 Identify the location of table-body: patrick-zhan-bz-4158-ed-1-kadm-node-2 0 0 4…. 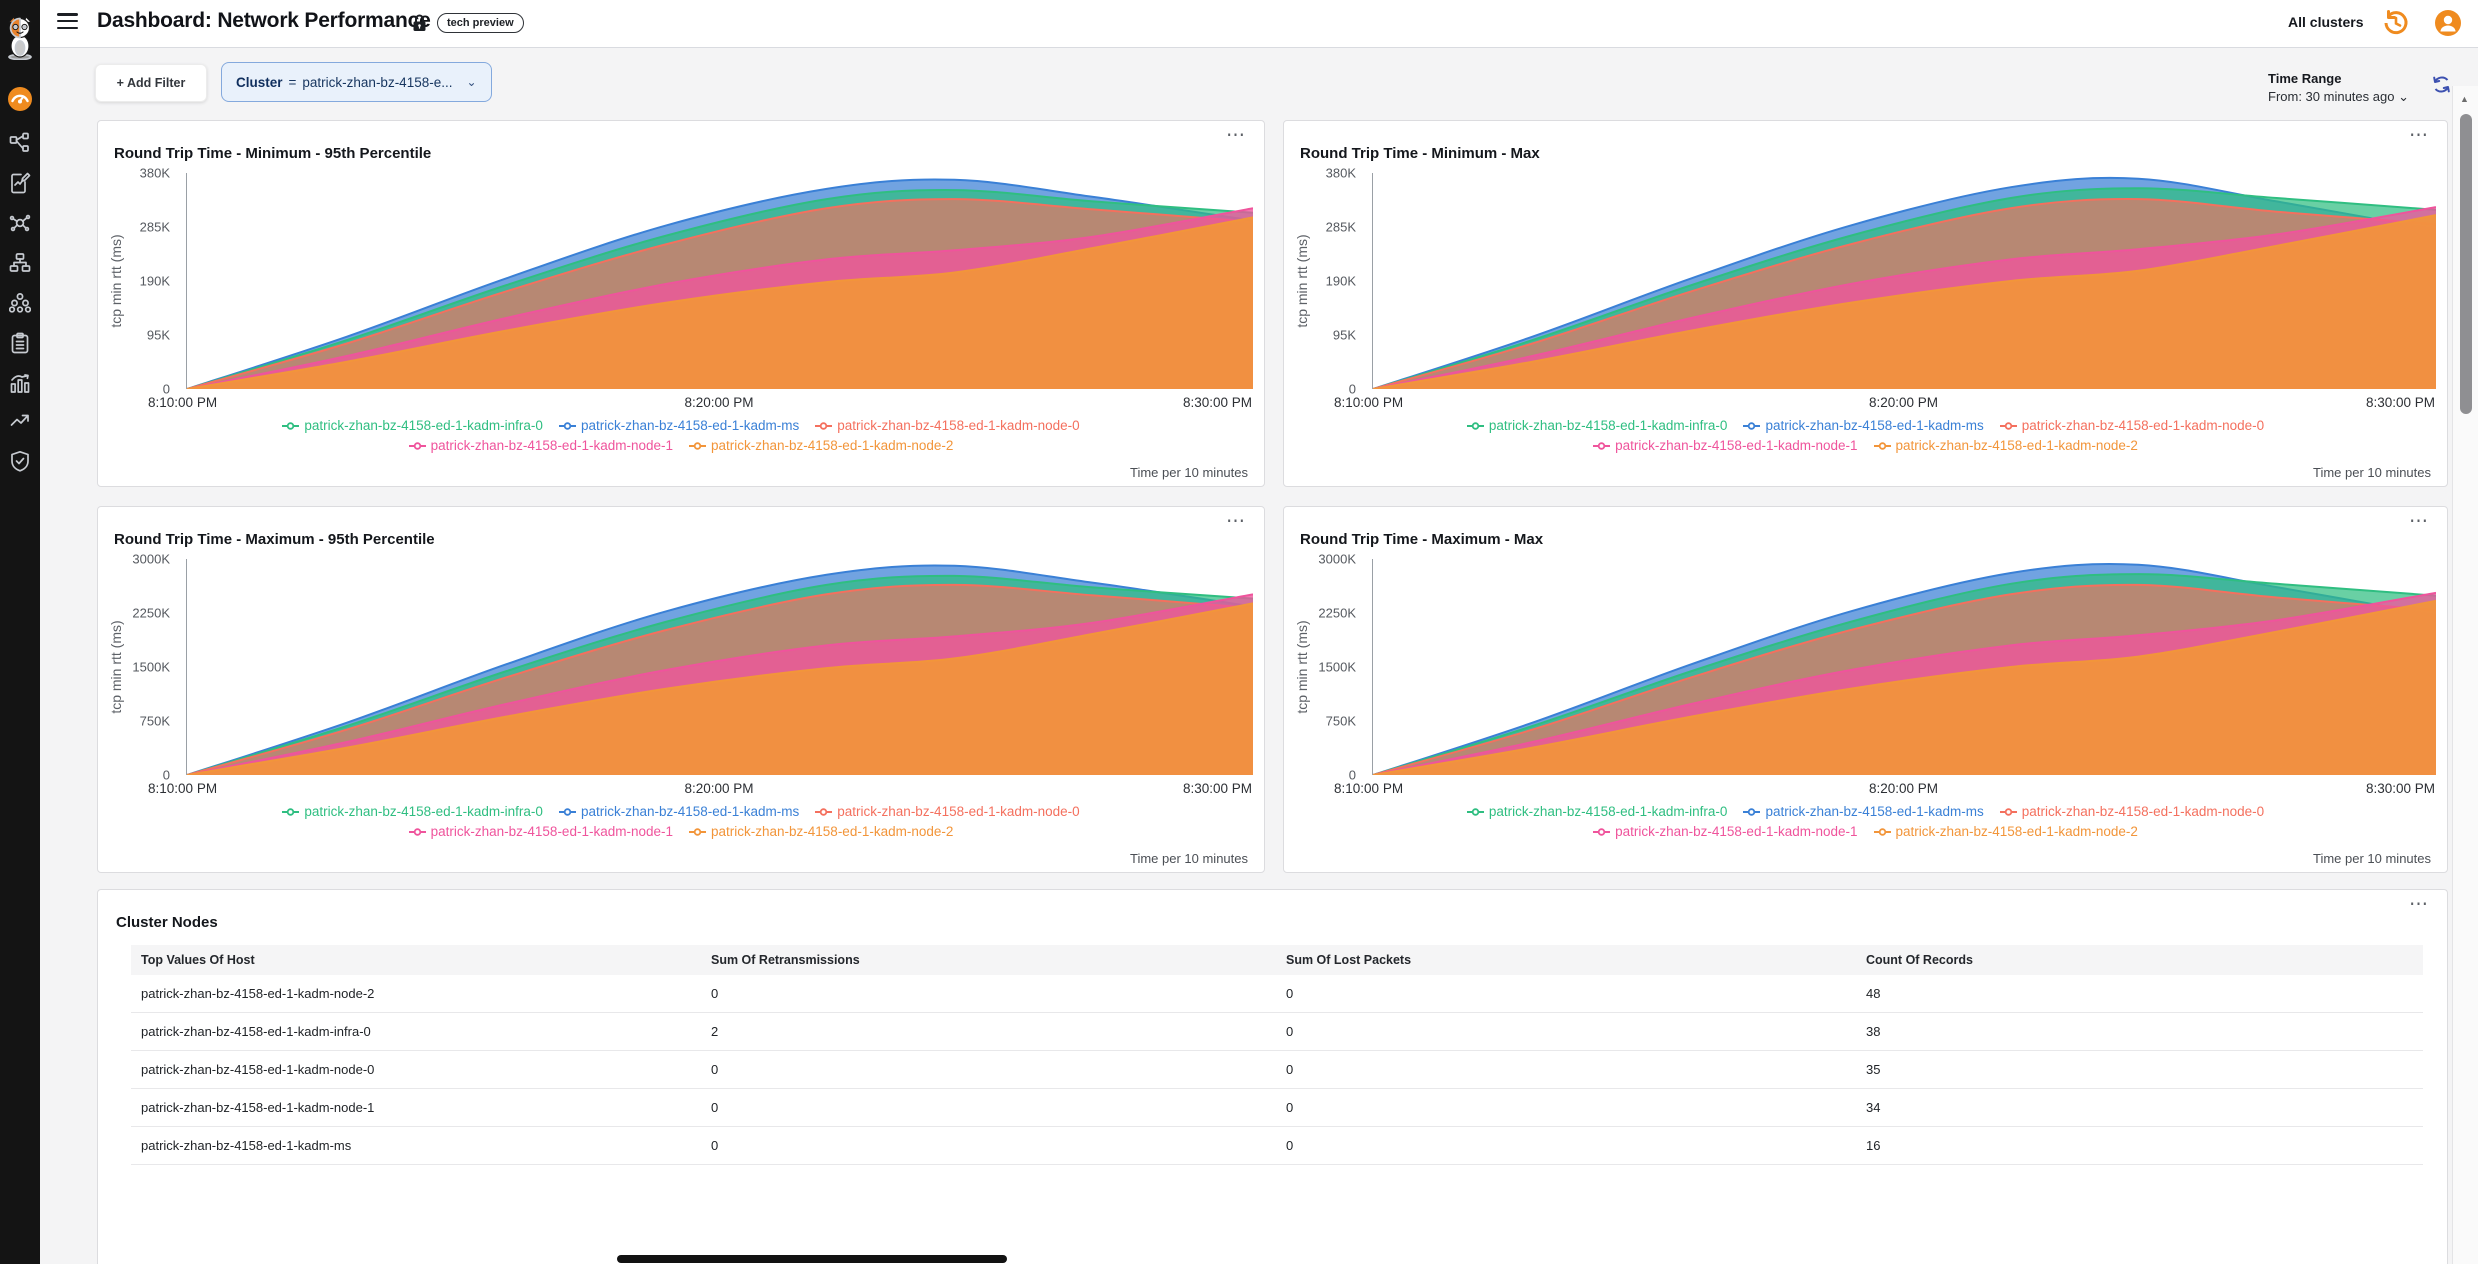
(1277, 1070).